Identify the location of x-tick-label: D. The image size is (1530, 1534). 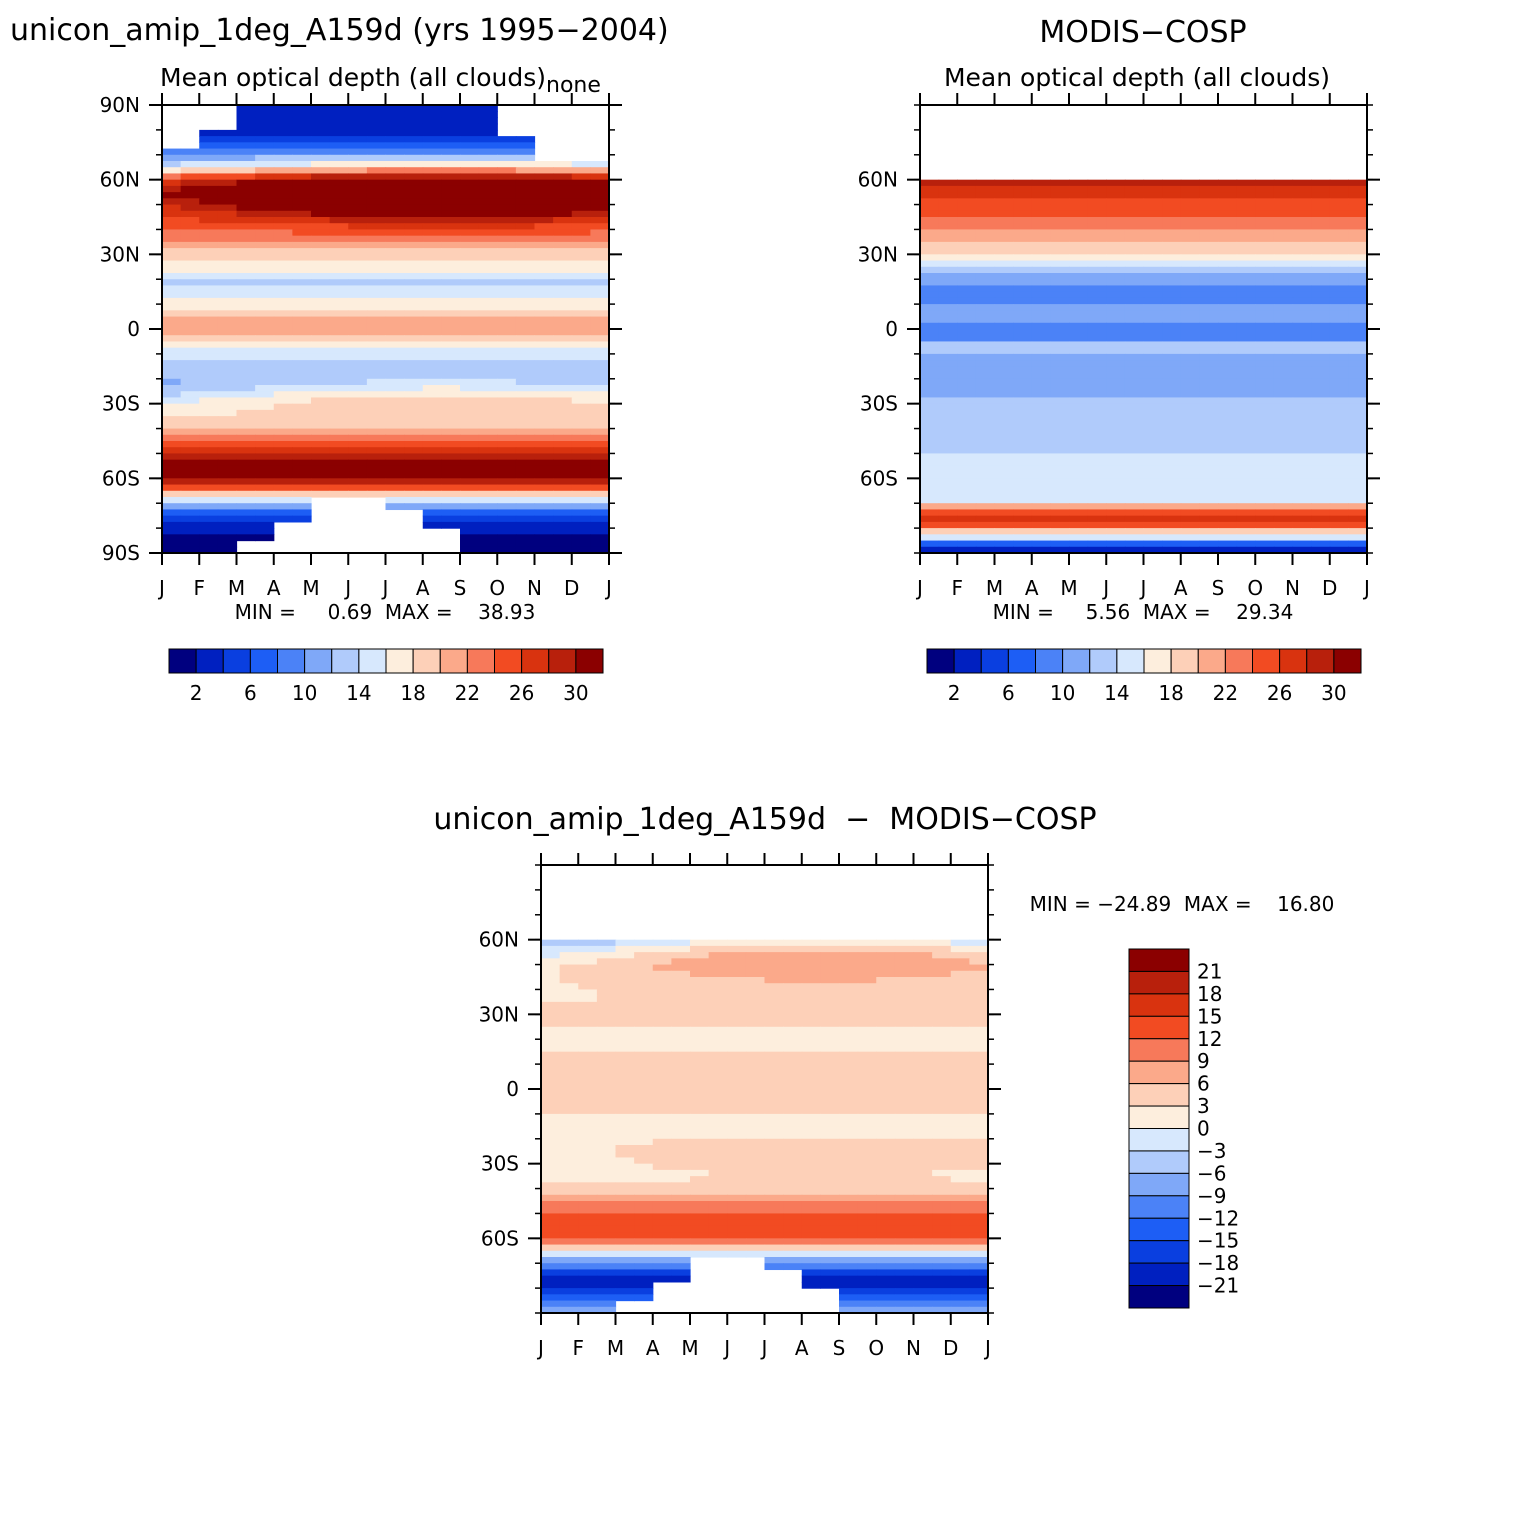
(950, 1348).